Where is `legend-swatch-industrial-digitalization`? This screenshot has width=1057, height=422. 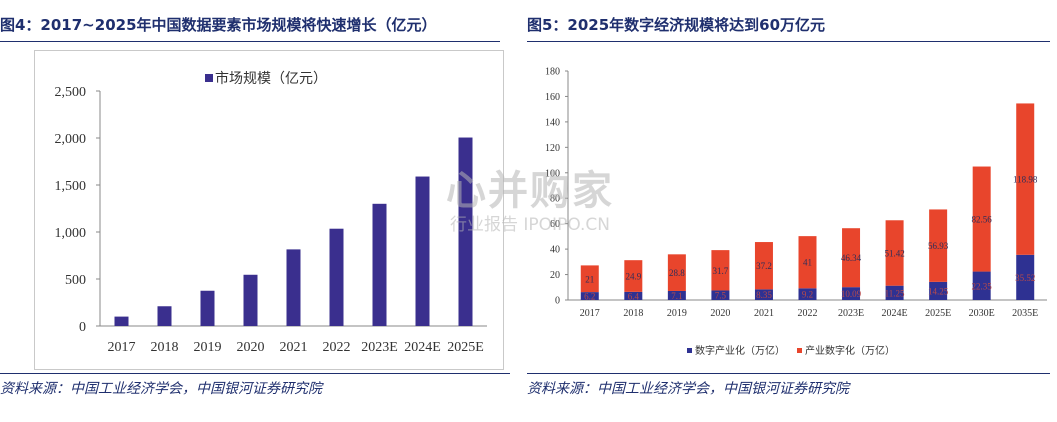 legend-swatch-industrial-digitalization is located at coordinates (799, 350).